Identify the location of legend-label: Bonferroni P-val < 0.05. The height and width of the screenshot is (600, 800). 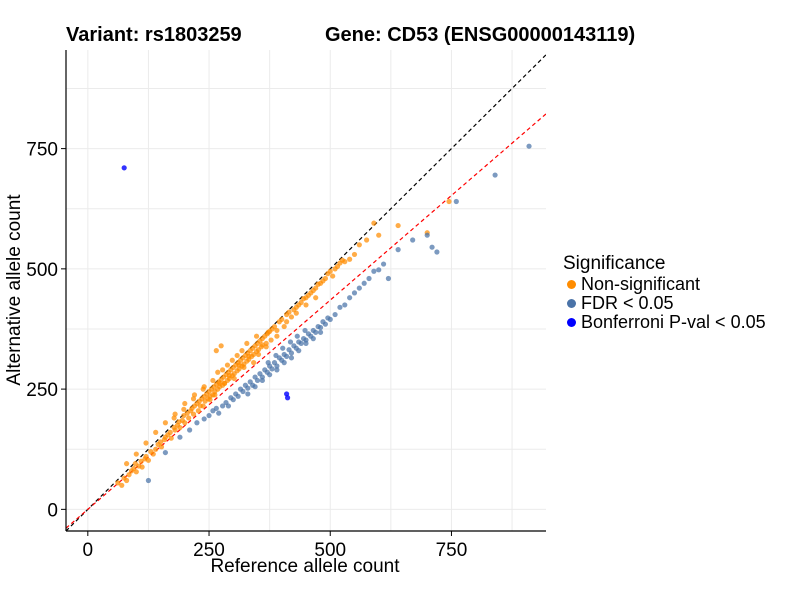
(673, 322).